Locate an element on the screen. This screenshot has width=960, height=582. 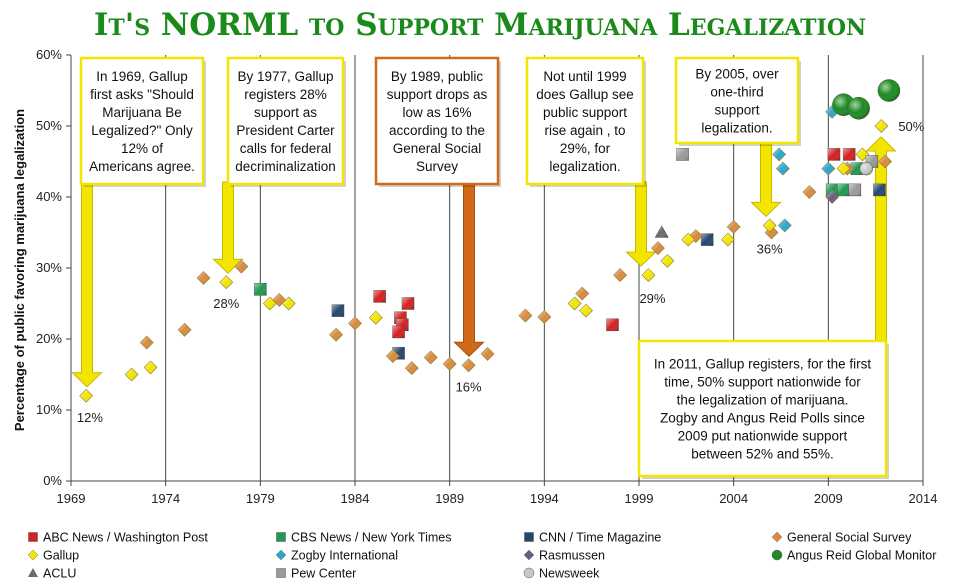
annotation-line: President Carter is located at coordinates (285, 130).